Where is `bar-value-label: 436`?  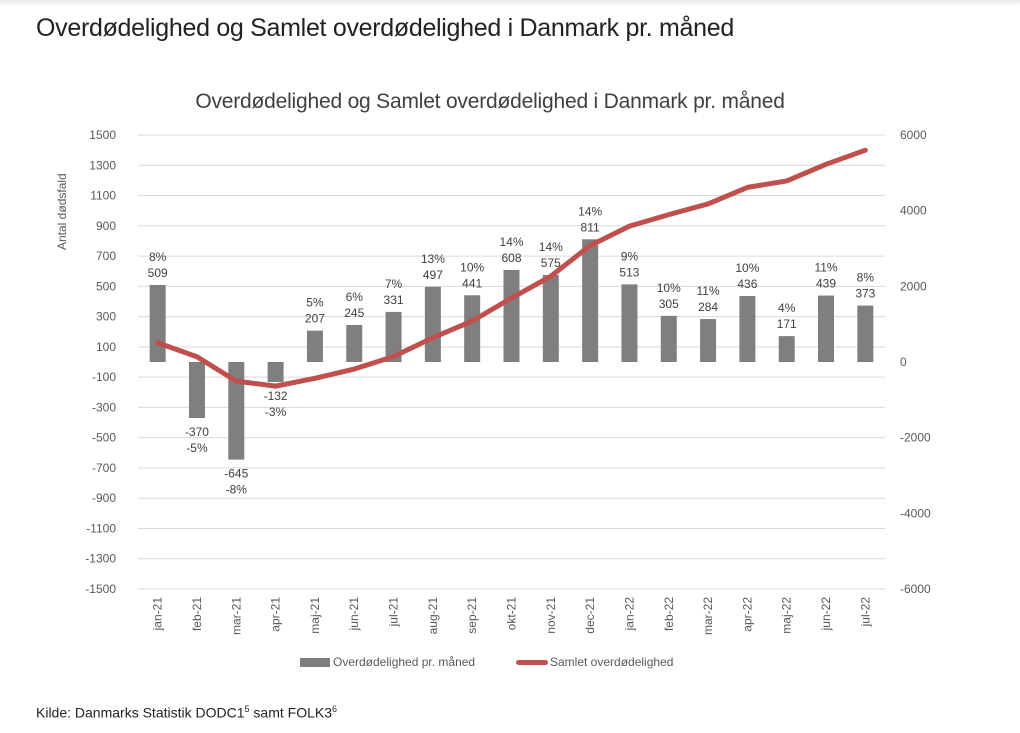
bar-value-label: 436 is located at coordinates (747, 284).